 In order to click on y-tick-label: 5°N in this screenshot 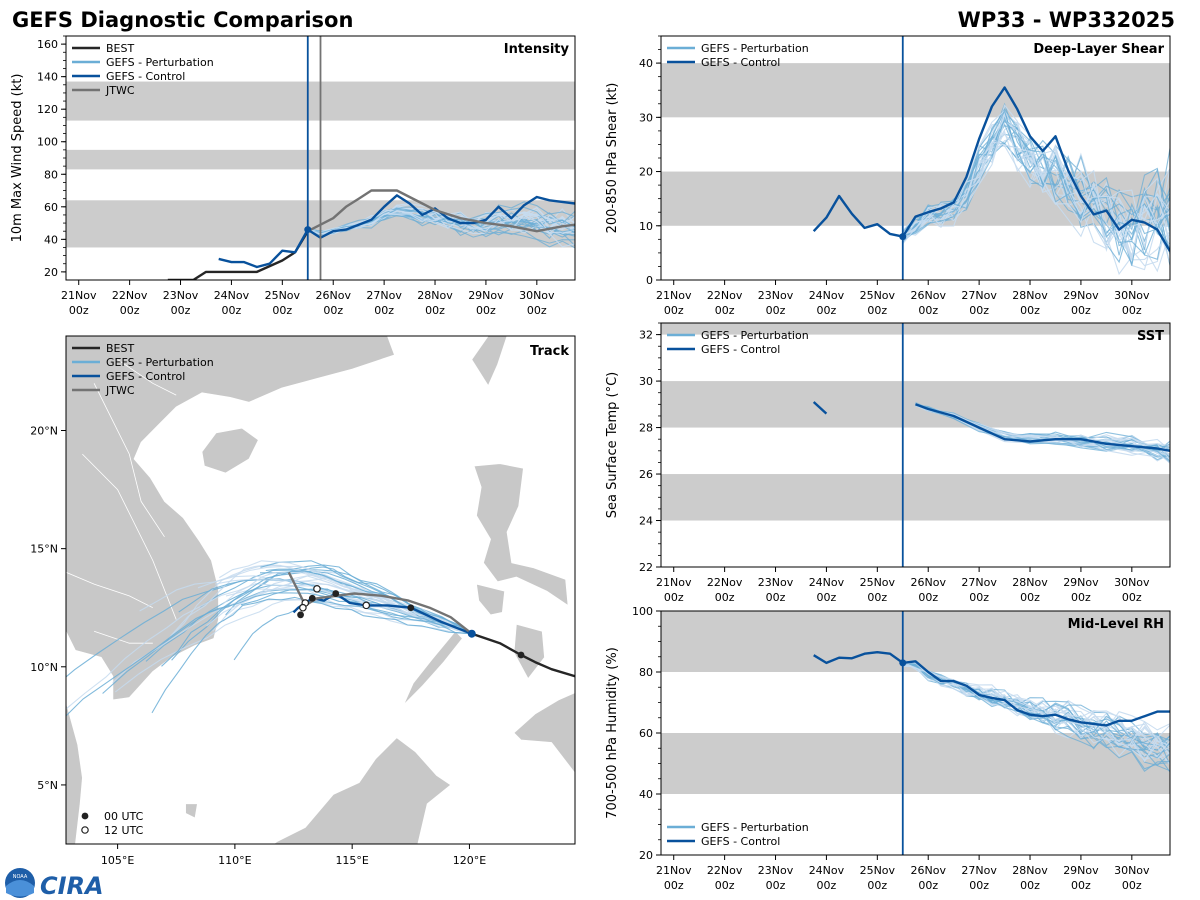, I will do `click(47, 785)`.